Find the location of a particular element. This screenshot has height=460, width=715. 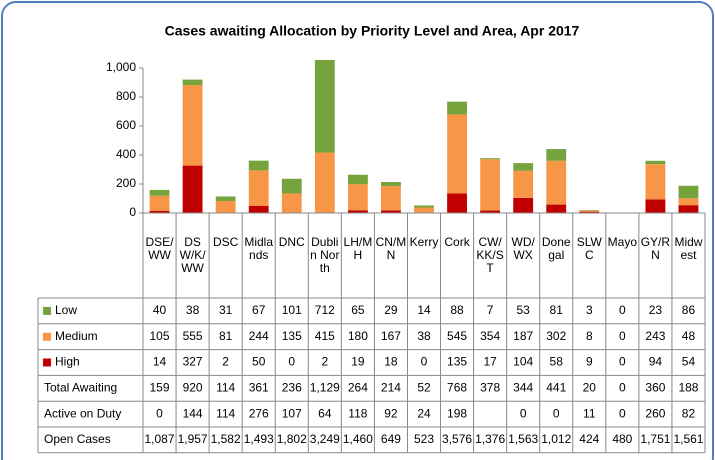

x-tick-label: DSW/K/WW is located at coordinates (192, 255).